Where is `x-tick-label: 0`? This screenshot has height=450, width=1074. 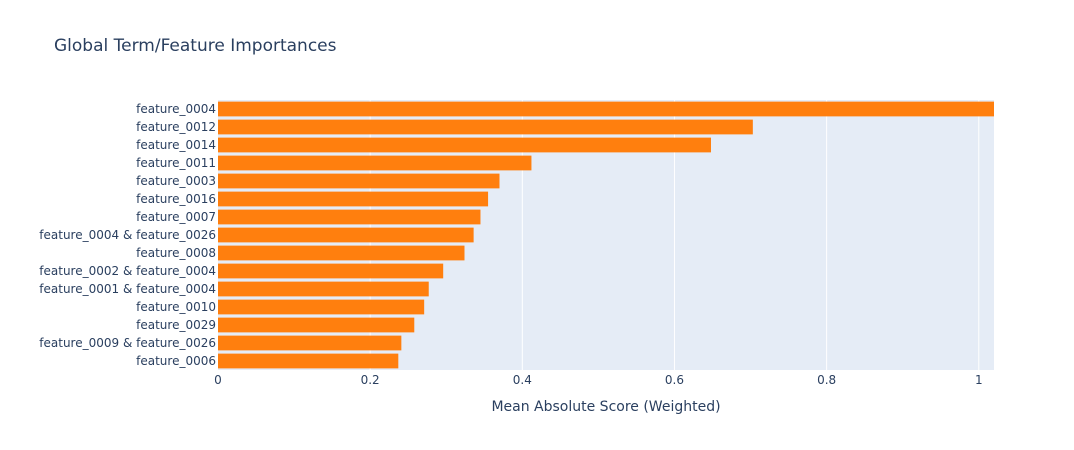
x-tick-label: 0 is located at coordinates (218, 380).